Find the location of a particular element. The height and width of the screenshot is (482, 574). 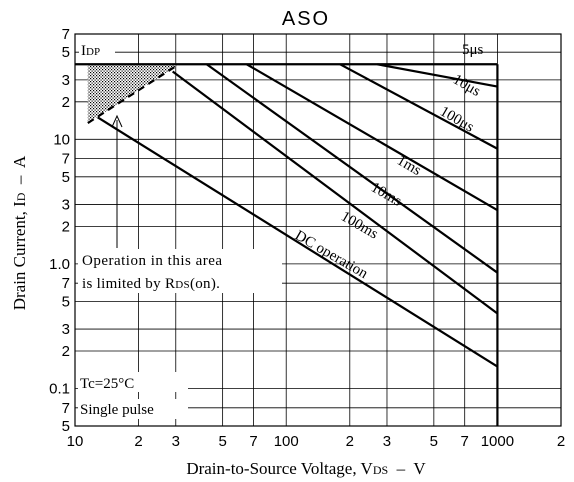

series-line-1ms is located at coordinates (372, 137).